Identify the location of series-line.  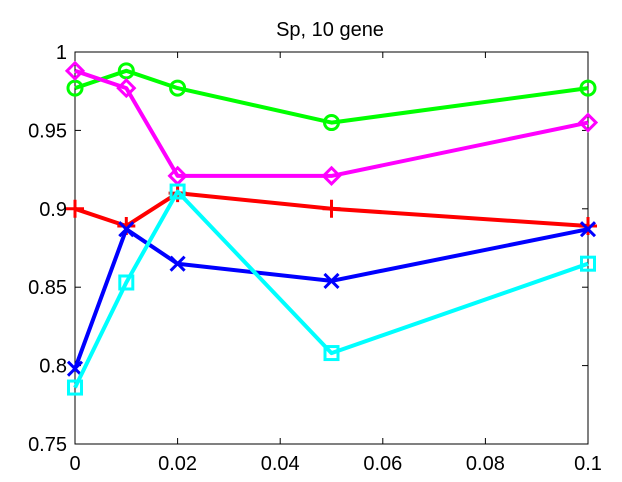
(331, 96).